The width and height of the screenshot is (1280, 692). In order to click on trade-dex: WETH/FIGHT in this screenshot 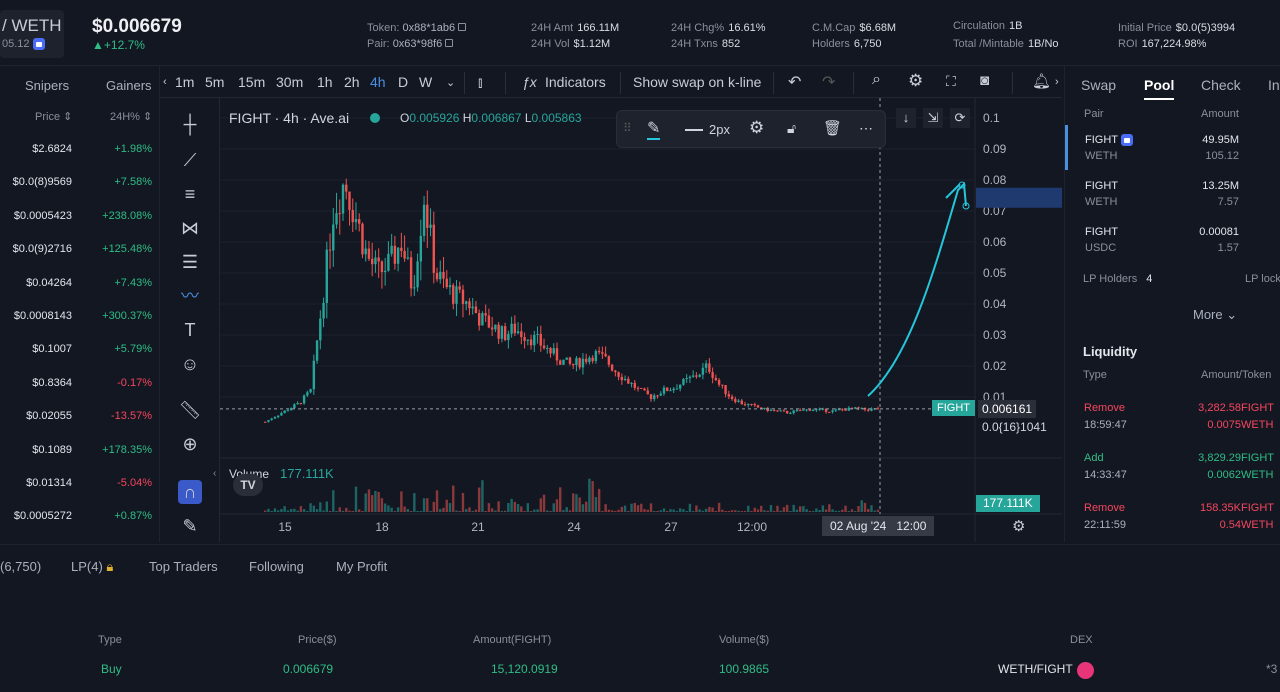, I will do `click(1035, 669)`.